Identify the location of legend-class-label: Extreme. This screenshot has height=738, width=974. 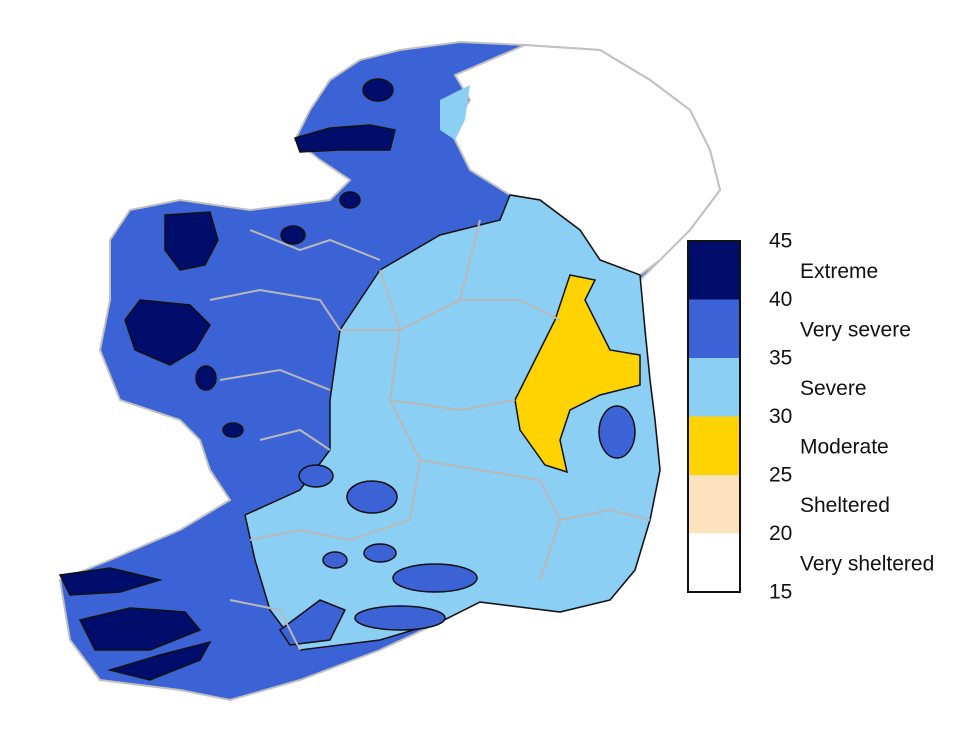
(839, 271).